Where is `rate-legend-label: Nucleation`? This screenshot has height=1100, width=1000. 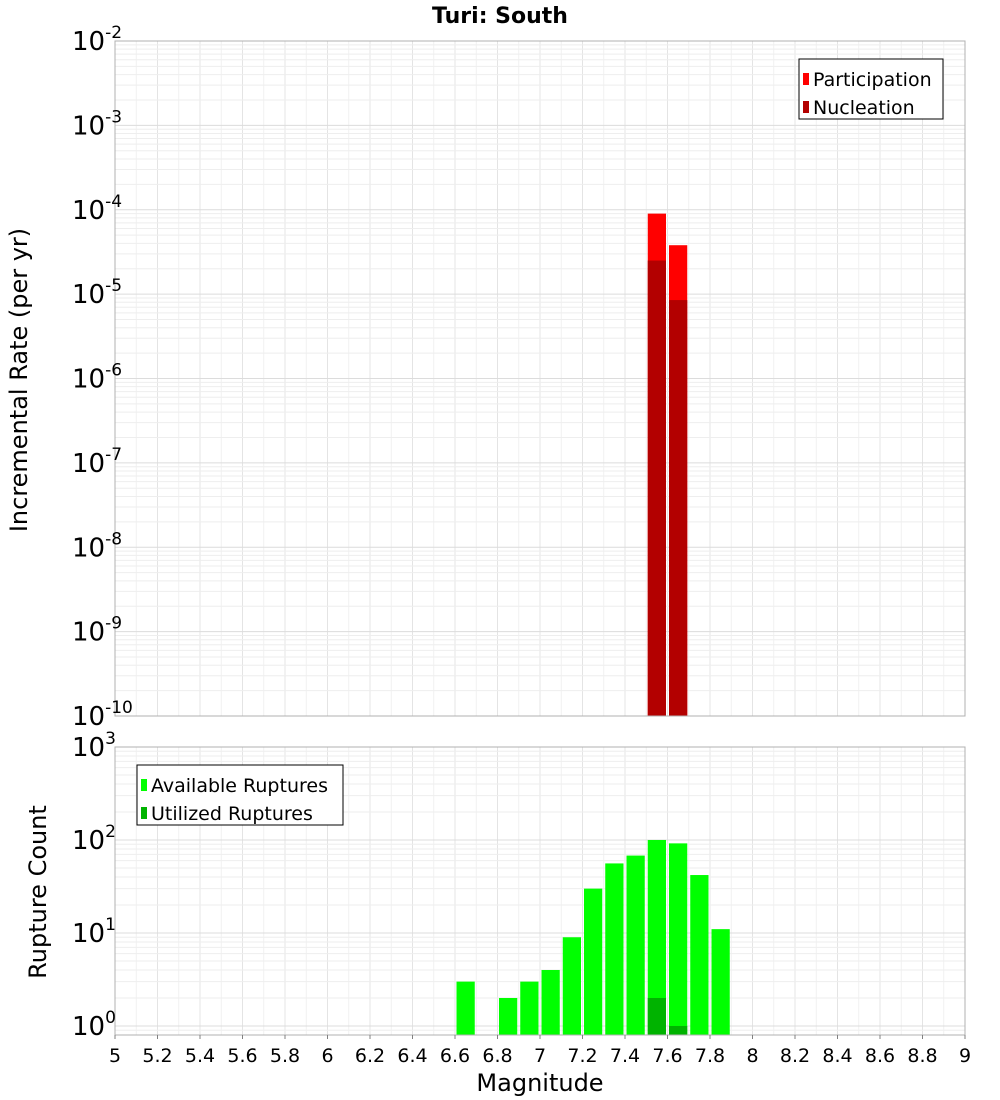 rate-legend-label: Nucleation is located at coordinates (864, 108).